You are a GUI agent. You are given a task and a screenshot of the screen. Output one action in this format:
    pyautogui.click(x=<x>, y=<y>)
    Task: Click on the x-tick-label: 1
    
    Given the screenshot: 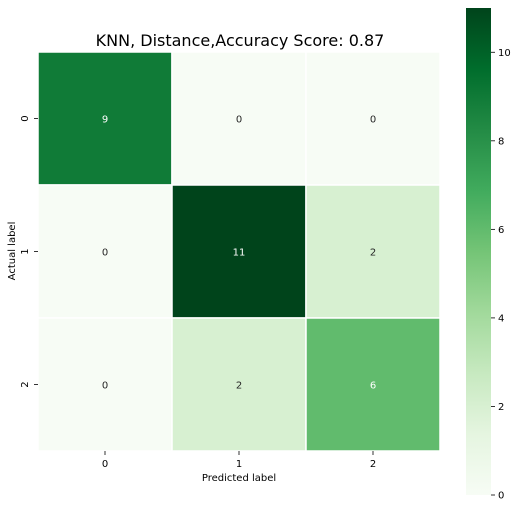 What is the action you would take?
    pyautogui.click(x=239, y=464)
    